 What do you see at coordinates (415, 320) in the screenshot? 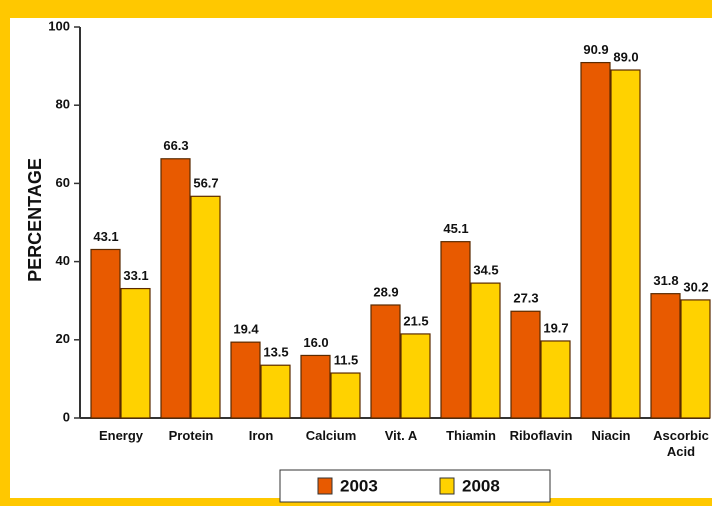
I see `value-label: 21.5` at bounding box center [415, 320].